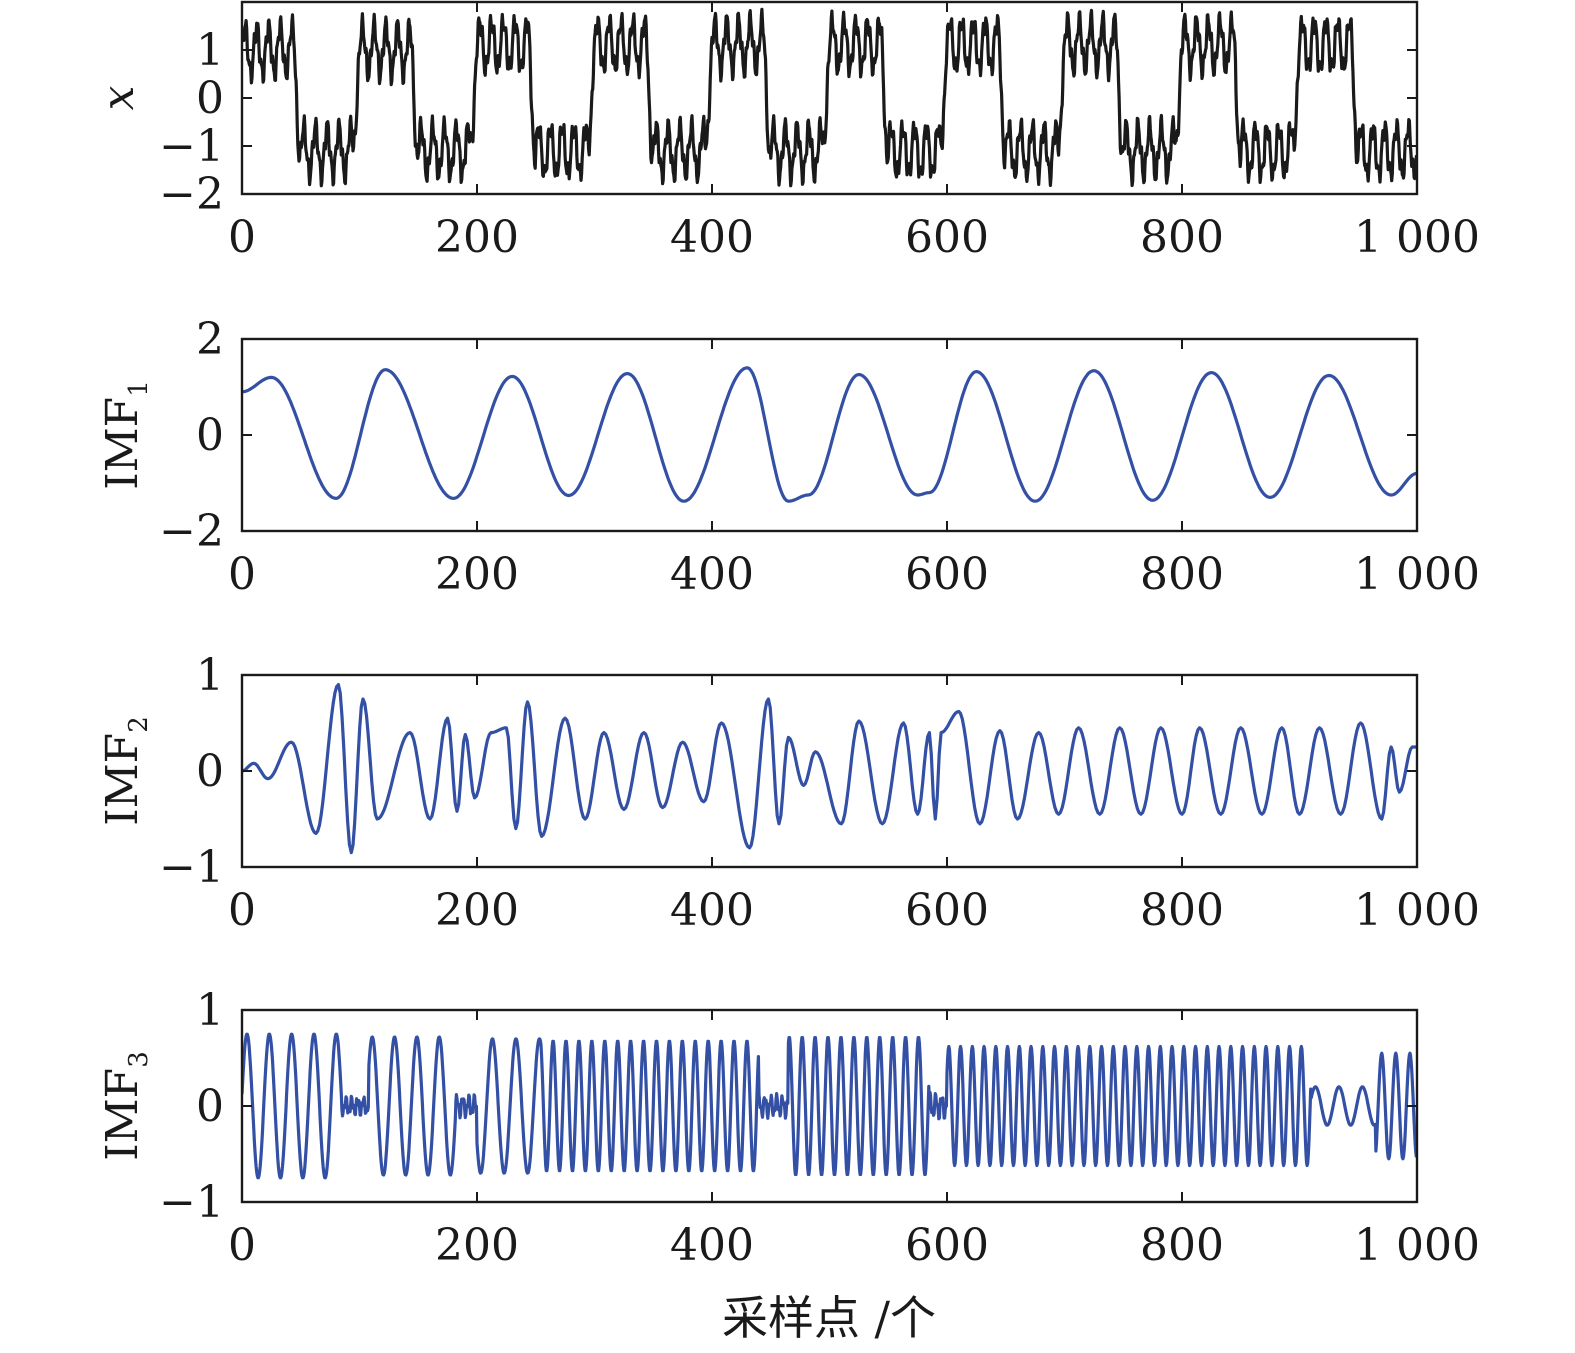 The height and width of the screenshot is (1353, 1575). What do you see at coordinates (210, 339) in the screenshot?
I see `y-tick-label: 2` at bounding box center [210, 339].